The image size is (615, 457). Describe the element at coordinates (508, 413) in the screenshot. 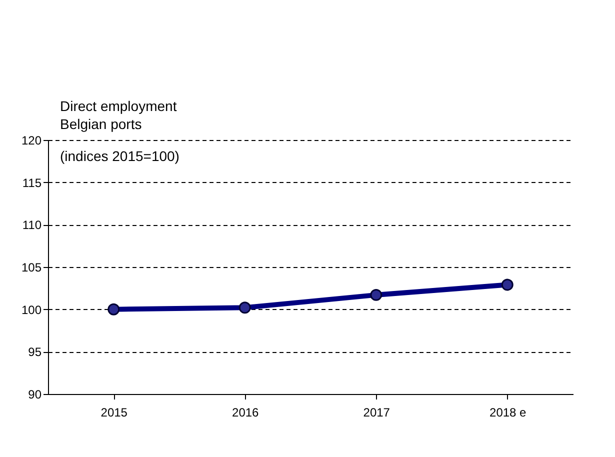

I see `x-tick-label: 2018 e` at that location.